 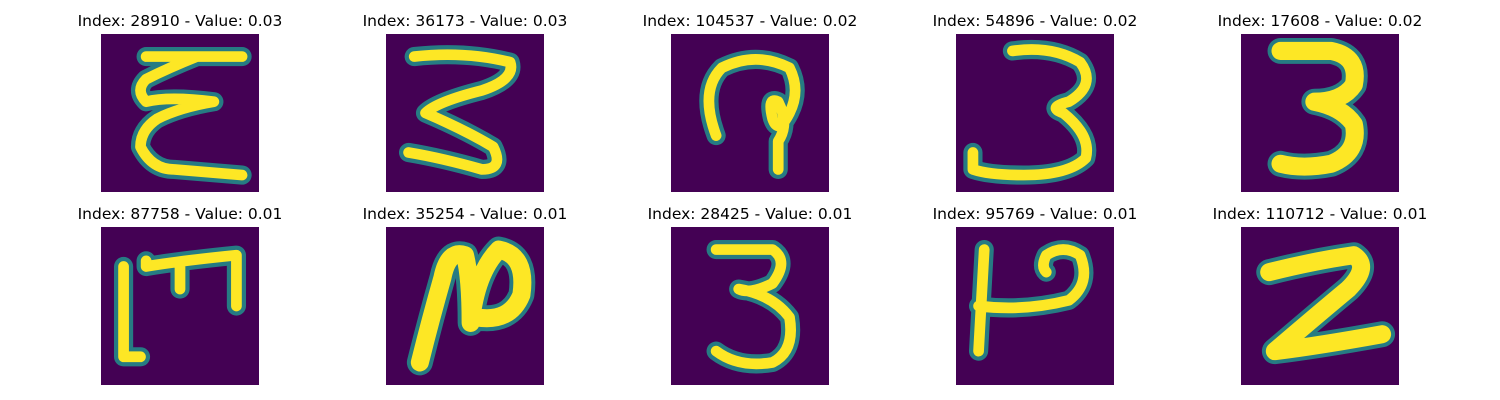 I want to click on panel-title: Index: 54896 - Value: 0.02, so click(x=1035, y=21).